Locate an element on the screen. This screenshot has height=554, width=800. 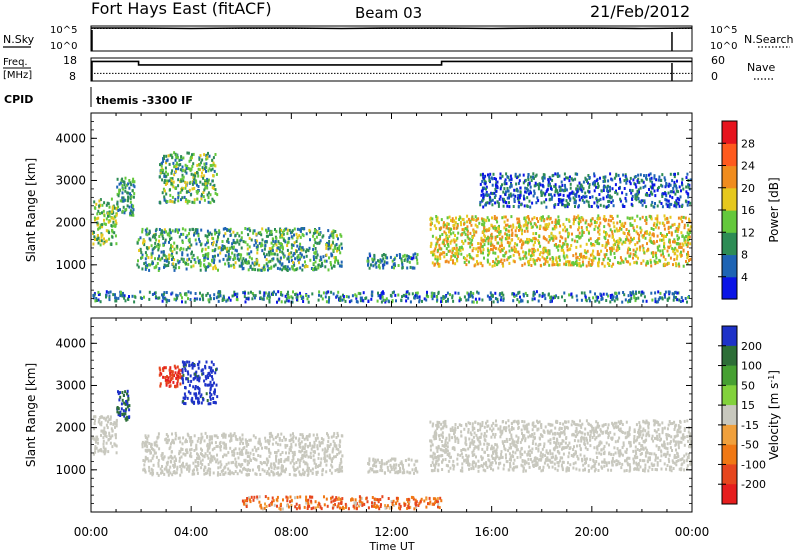
power-ylabel: Slant Range [km] is located at coordinates (31, 210).